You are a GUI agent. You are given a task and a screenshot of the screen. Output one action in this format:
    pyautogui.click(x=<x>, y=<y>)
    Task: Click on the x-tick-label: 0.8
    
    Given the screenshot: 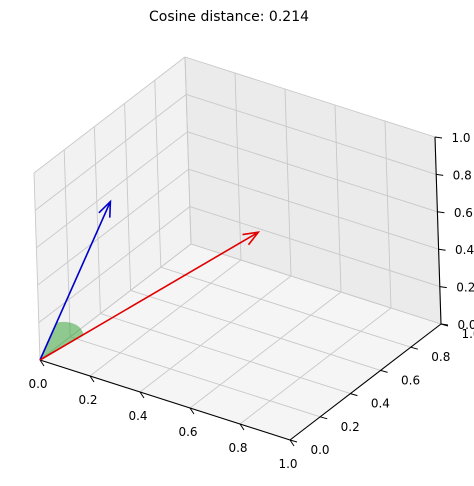 What is the action you would take?
    pyautogui.click(x=237, y=448)
    